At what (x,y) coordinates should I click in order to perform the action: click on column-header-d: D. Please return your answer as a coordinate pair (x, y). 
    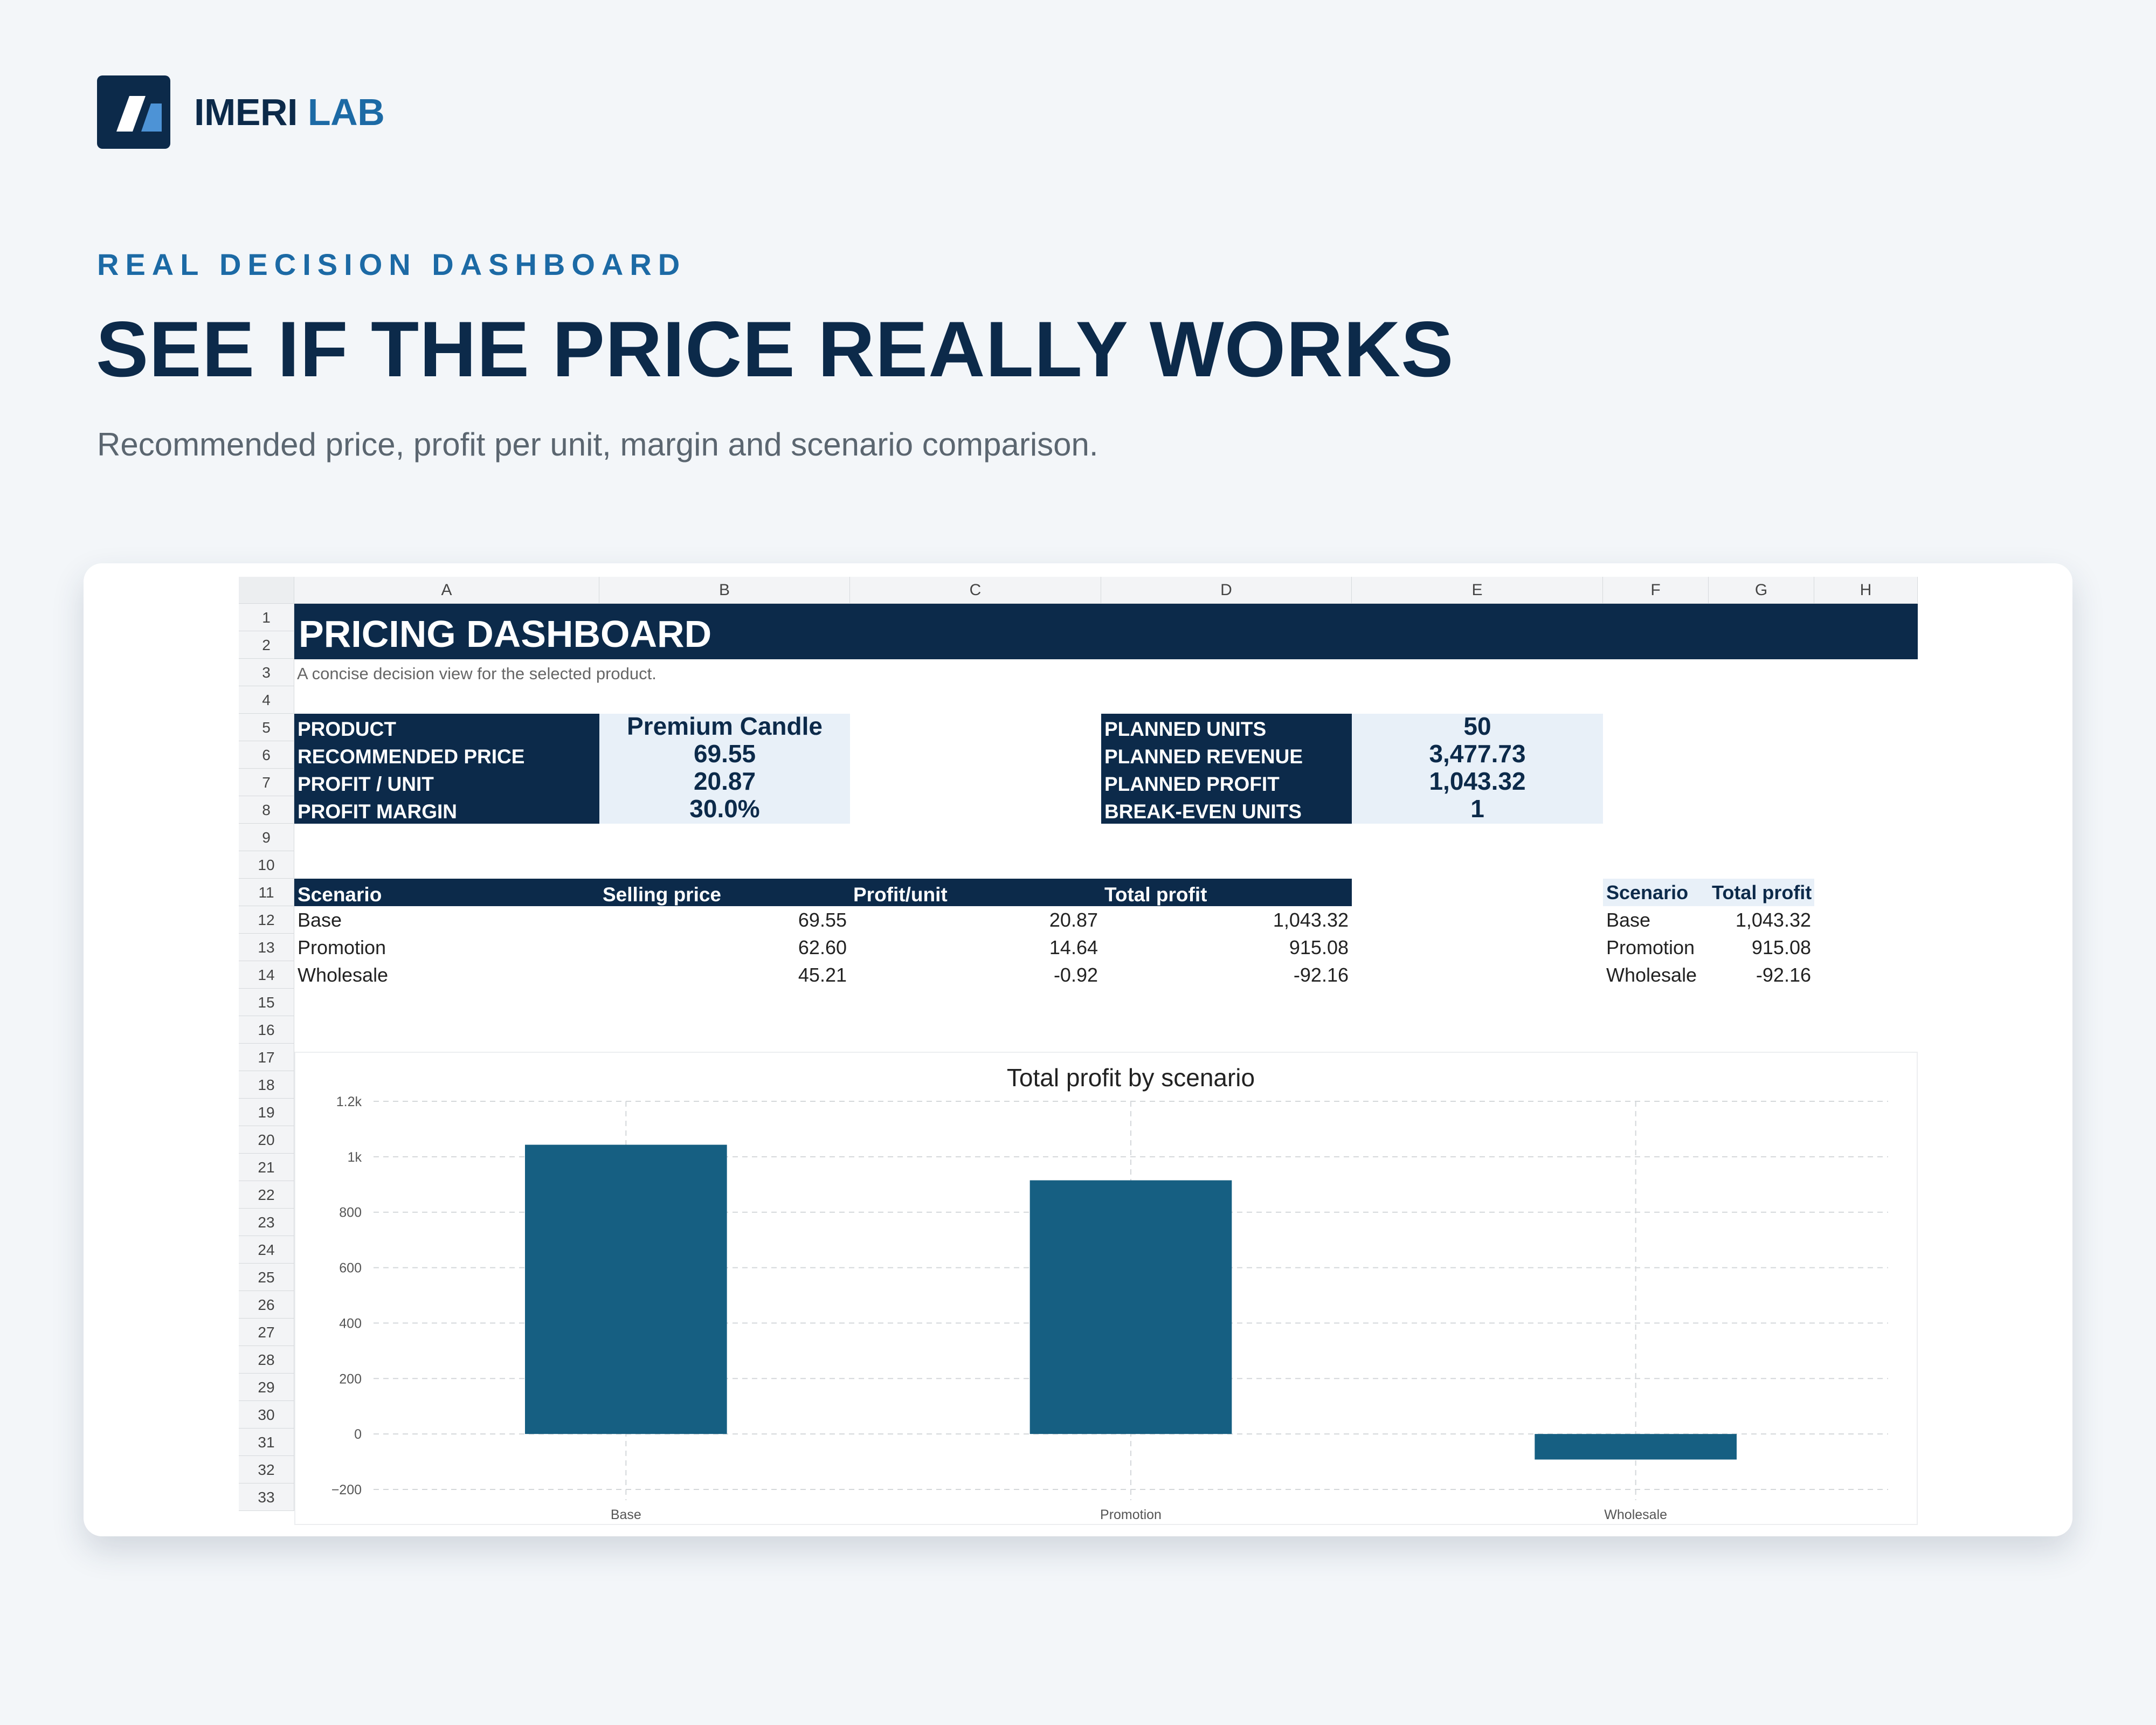
    Looking at the image, I should click on (1227, 590).